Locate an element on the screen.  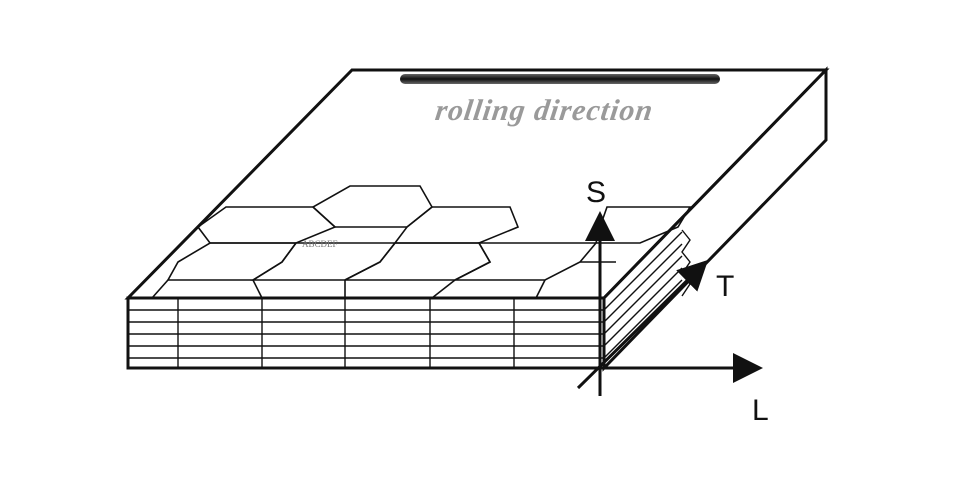
side-face-layers is located at coordinates (647, 294).